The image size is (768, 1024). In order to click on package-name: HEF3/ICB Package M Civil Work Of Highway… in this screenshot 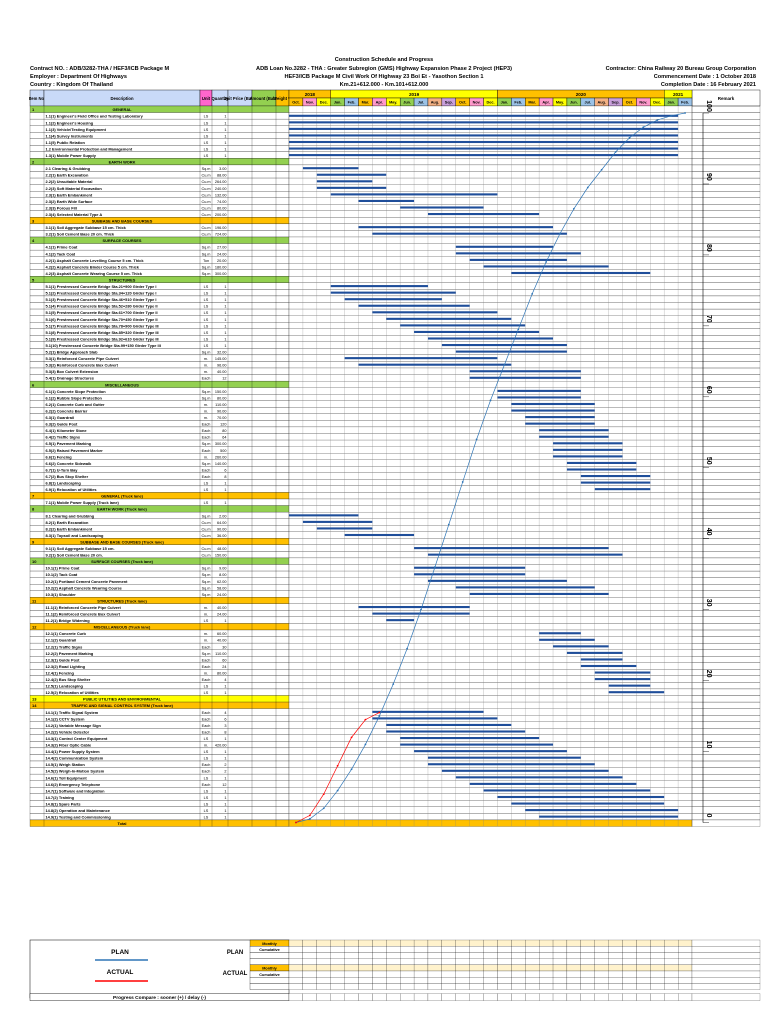, I will do `click(384, 77)`.